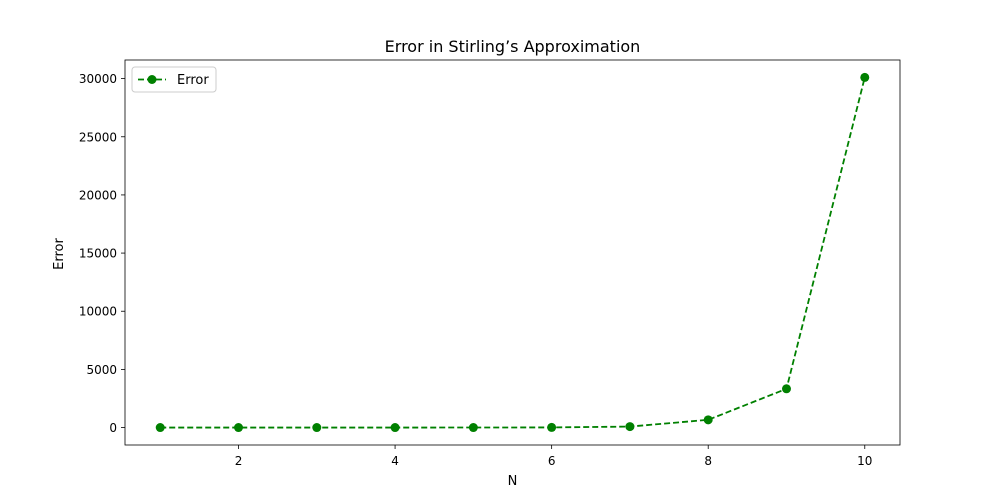  Describe the element at coordinates (101, 370) in the screenshot. I see `y-tick-label: 5000` at that location.